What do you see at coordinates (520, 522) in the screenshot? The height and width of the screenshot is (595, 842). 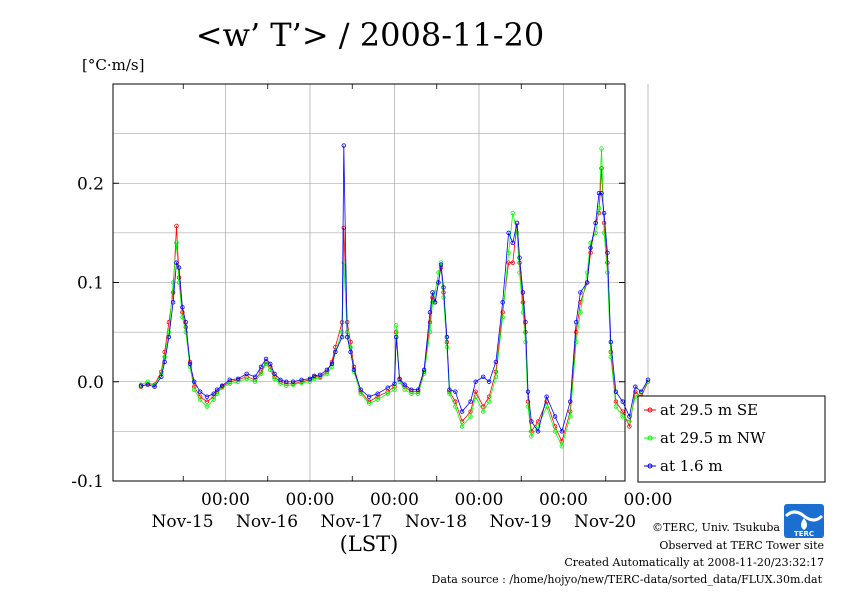 I see `x-tick-day: Nov-19` at bounding box center [520, 522].